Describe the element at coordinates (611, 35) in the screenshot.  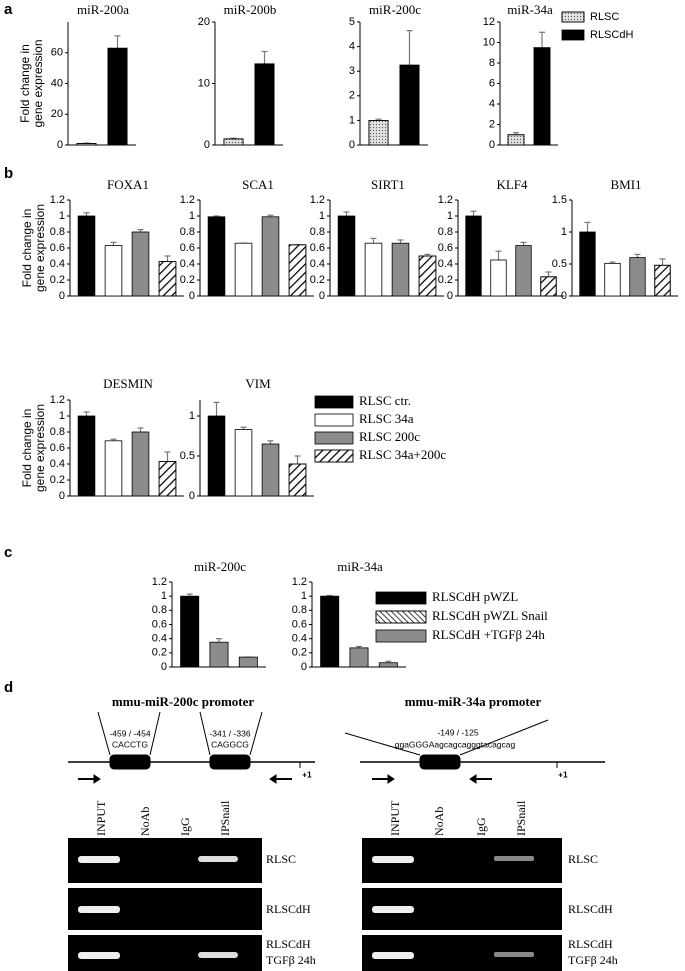
I see `legend-label: RLSCdH` at that location.